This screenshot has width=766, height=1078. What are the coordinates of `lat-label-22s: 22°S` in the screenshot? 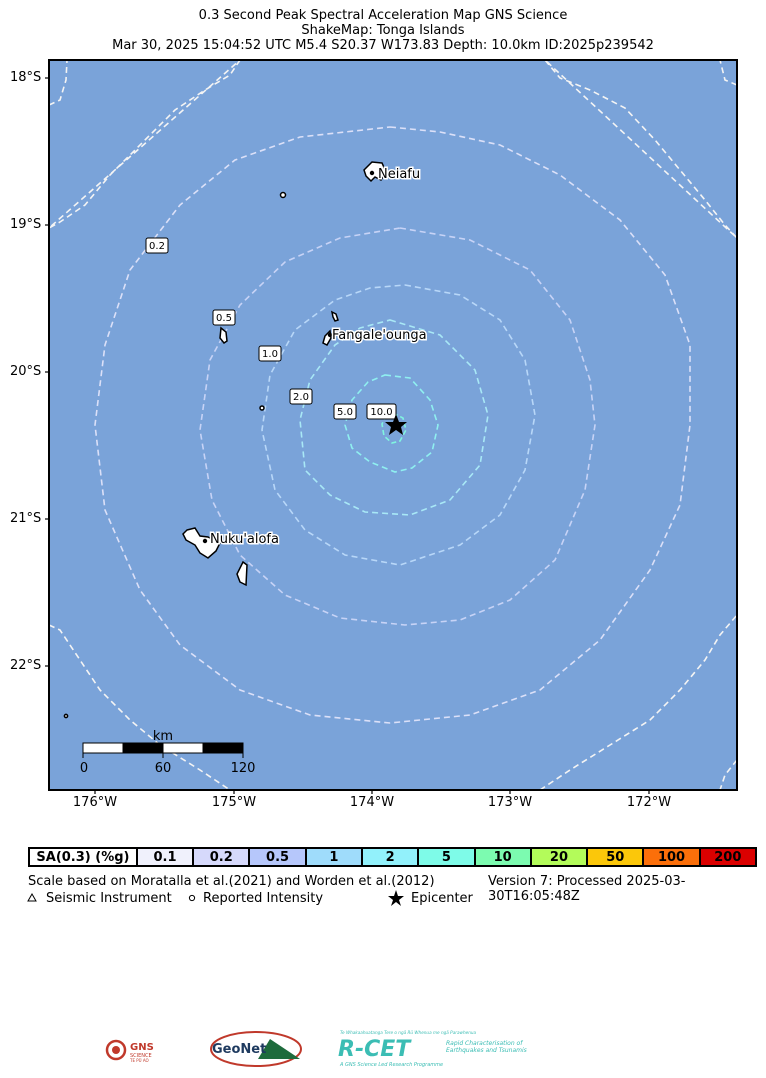 It's located at (26, 665).